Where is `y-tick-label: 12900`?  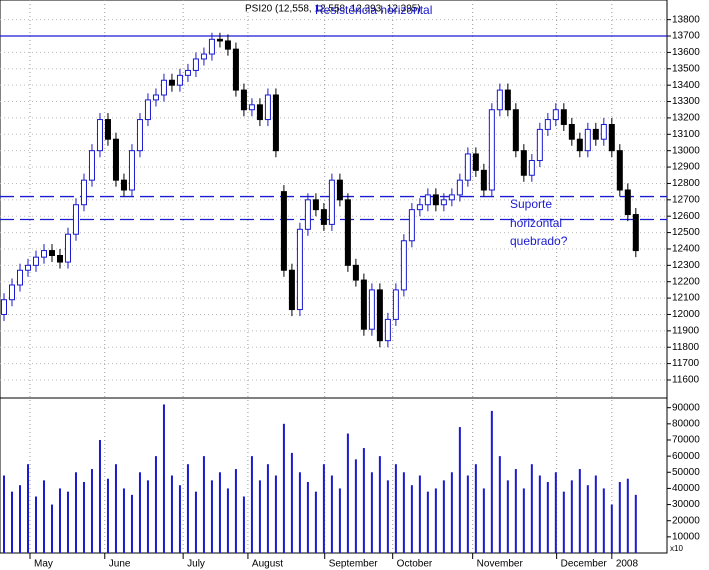
y-tick-label: 12900 is located at coordinates (686, 167).